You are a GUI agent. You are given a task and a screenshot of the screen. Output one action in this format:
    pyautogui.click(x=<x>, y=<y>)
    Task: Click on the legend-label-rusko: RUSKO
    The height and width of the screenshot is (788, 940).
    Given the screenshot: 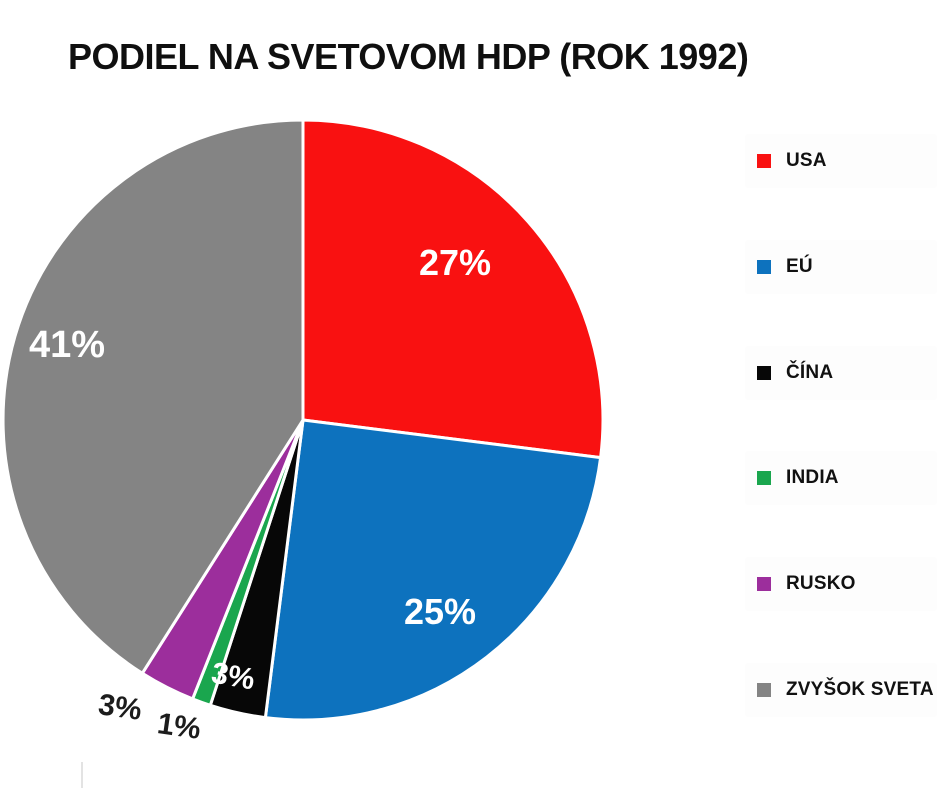 What is the action you would take?
    pyautogui.click(x=821, y=583)
    